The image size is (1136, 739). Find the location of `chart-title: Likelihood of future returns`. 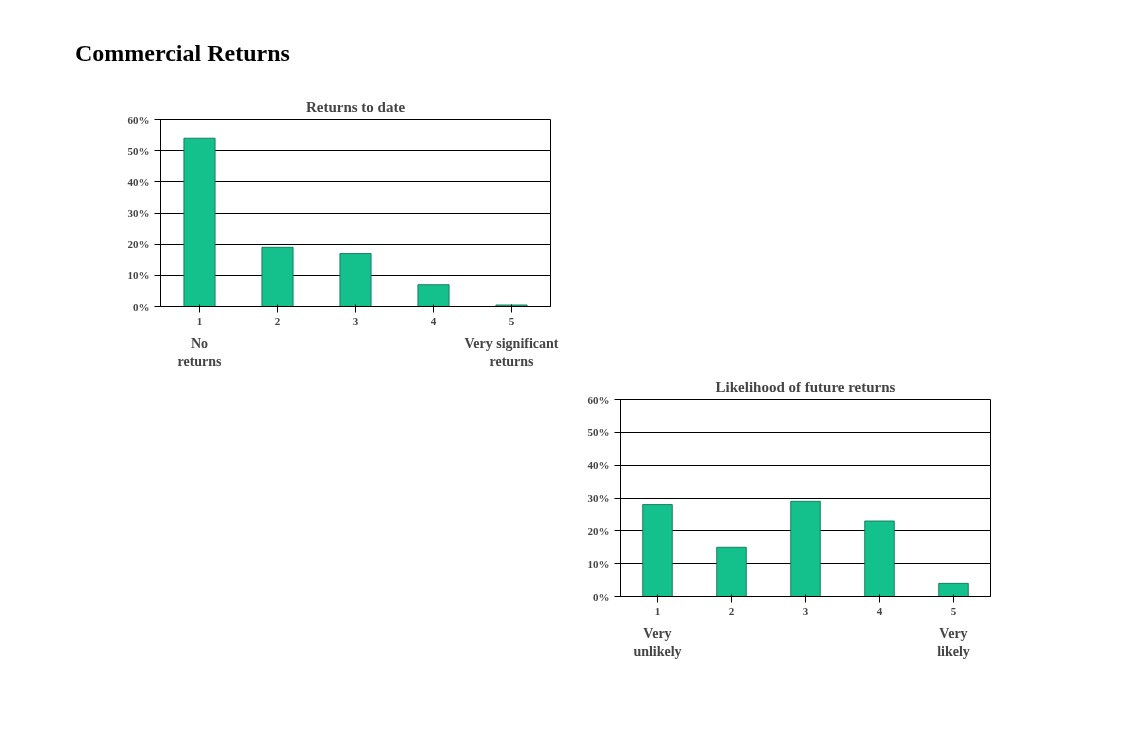

chart-title: Likelihood of future returns is located at coordinates (805, 386).